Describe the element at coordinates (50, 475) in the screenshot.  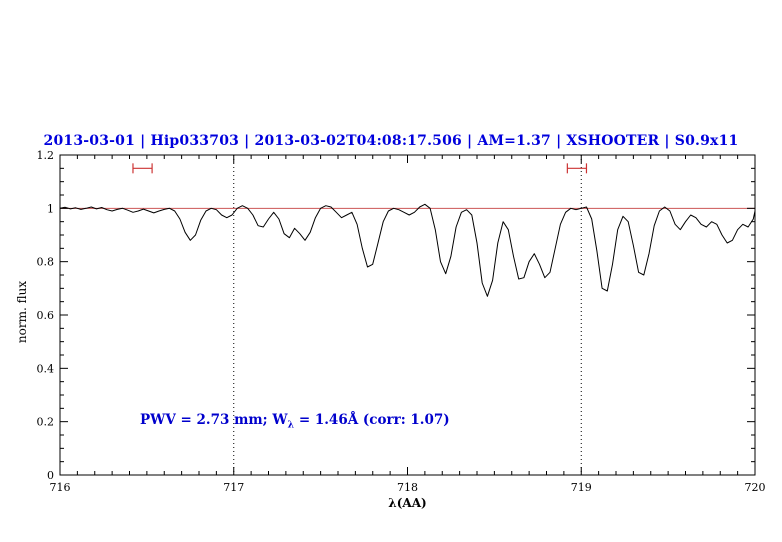
I see `y-tick-label: 0` at that location.